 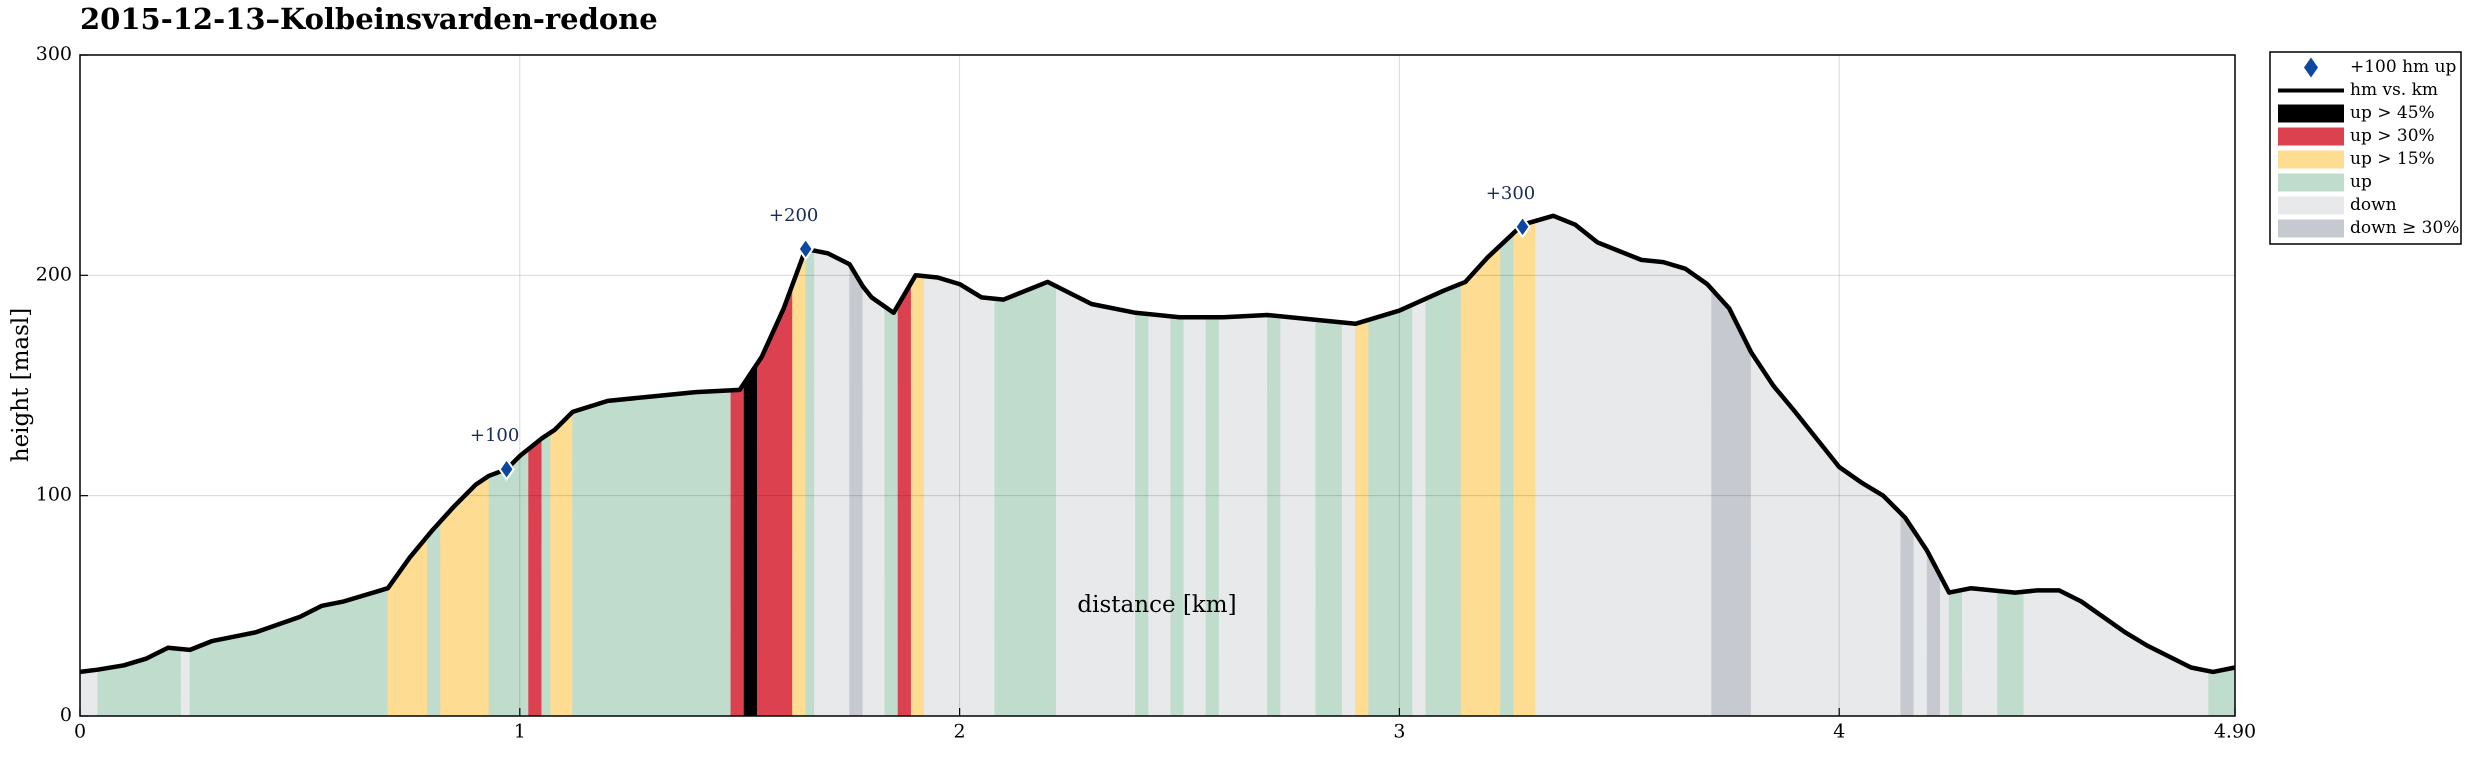 I want to click on legend-label-up45: up > 45%, so click(x=2392, y=113).